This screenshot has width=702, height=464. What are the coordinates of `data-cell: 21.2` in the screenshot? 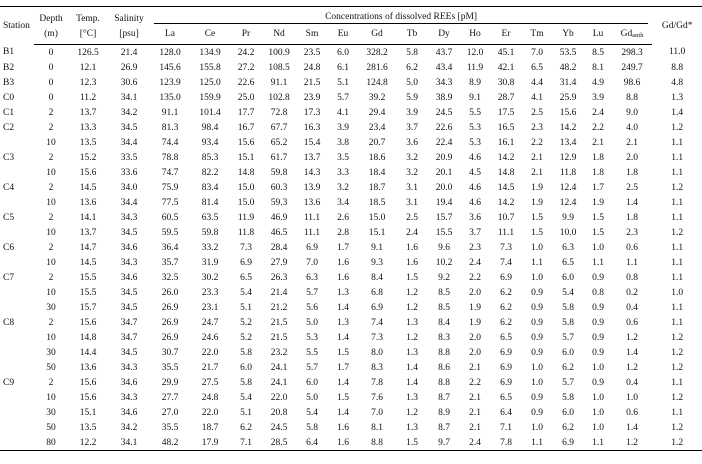 It's located at (279, 307).